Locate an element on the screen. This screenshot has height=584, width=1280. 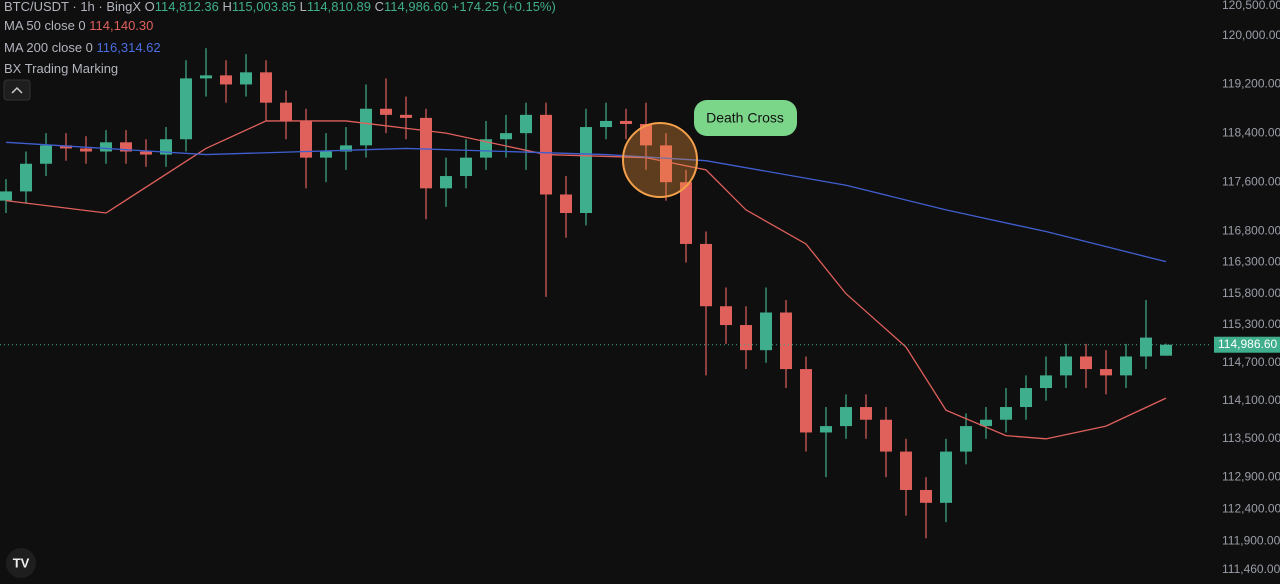
ma-name: MA 50 close 0 is located at coordinates (45, 25).